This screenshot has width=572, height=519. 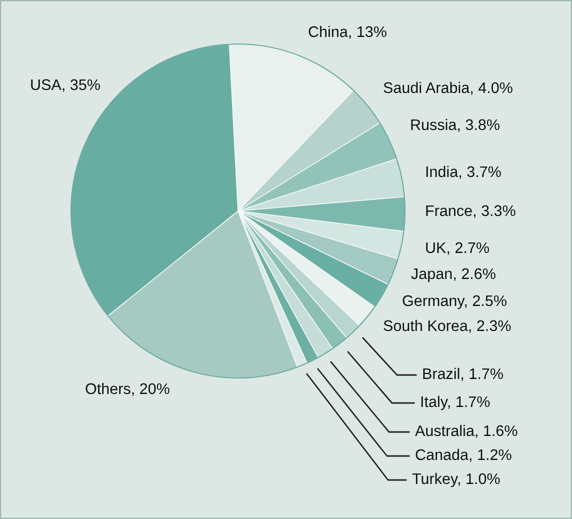 I want to click on slice-label: South Korea, 2.3%, so click(x=447, y=326).